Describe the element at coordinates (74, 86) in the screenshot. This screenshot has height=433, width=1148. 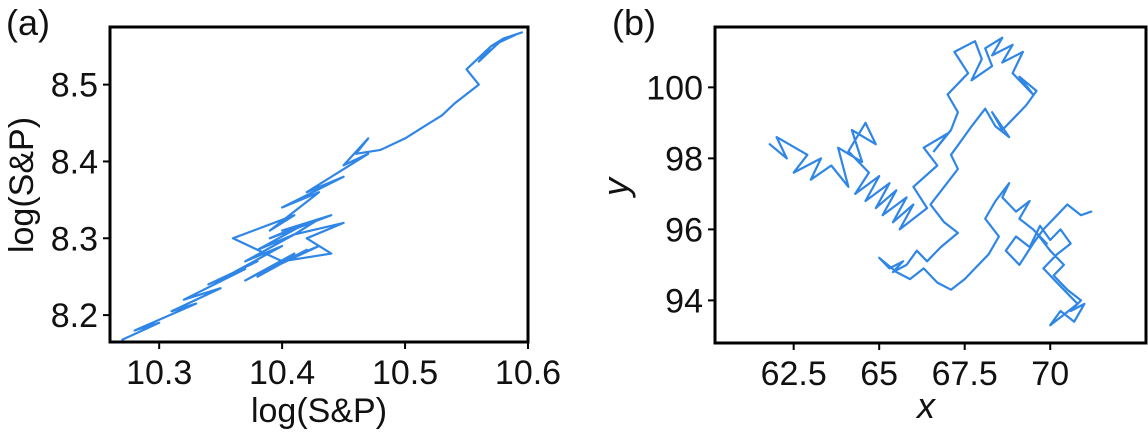
I see `y-tick-label-a-3: 8.5` at that location.